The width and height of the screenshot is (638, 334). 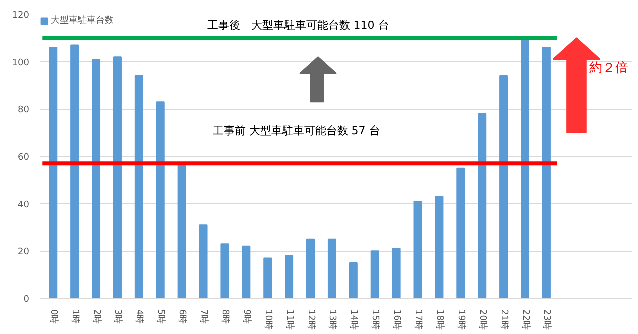 I want to click on x-tick-label: 12時, so click(x=311, y=320).